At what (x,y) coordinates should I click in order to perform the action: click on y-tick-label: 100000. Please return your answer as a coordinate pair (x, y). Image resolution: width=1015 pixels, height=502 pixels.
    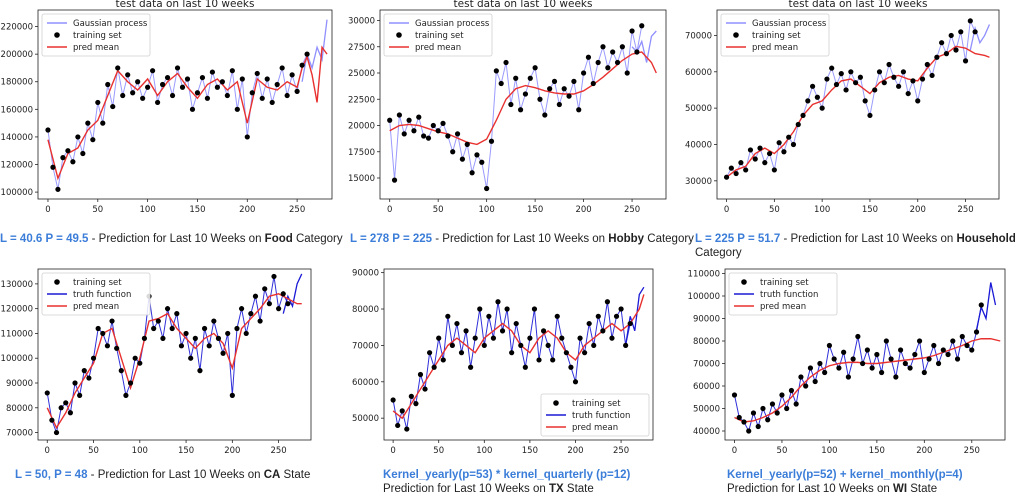
    Looking at the image, I should click on (17, 359).